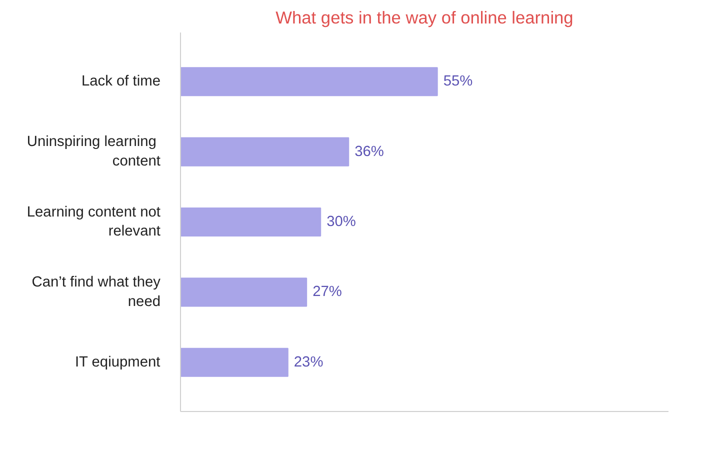 The image size is (704, 456). Describe the element at coordinates (309, 362) in the screenshot. I see `data-label: 23%` at that location.